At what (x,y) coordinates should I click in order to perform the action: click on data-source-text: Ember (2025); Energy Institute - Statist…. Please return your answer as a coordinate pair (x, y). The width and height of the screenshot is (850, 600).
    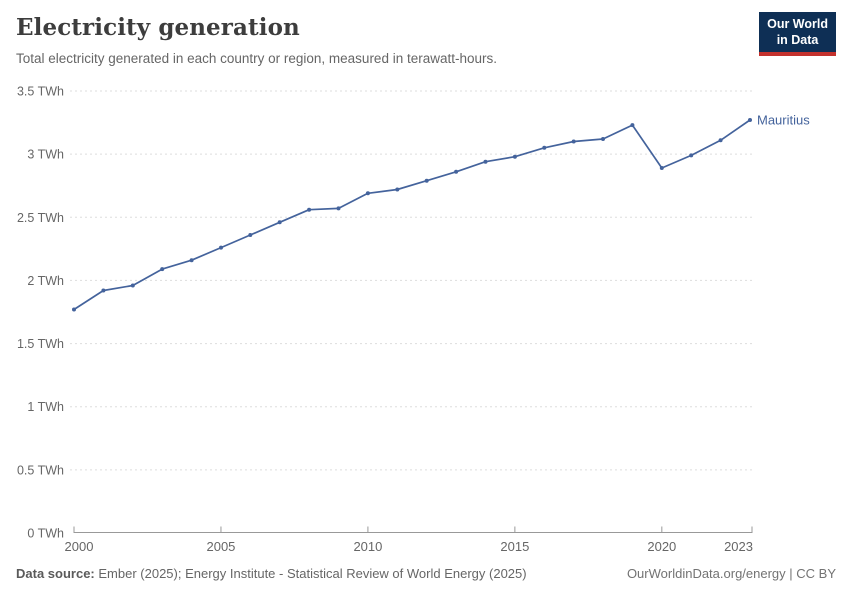
    Looking at the image, I should click on (312, 573).